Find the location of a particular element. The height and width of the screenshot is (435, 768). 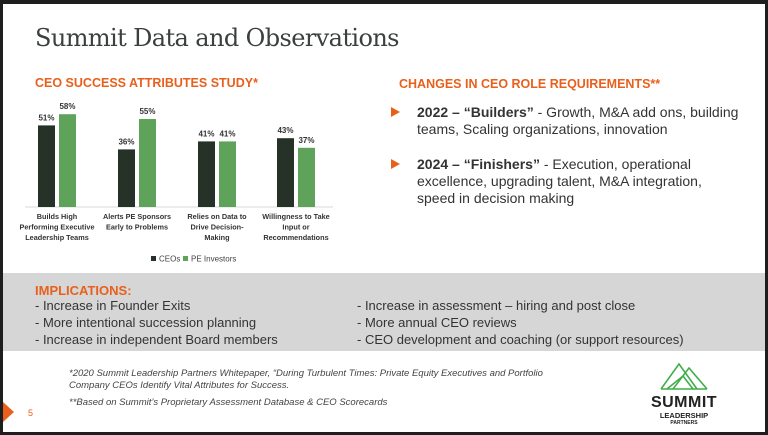

page-number: 5 is located at coordinates (31, 413).